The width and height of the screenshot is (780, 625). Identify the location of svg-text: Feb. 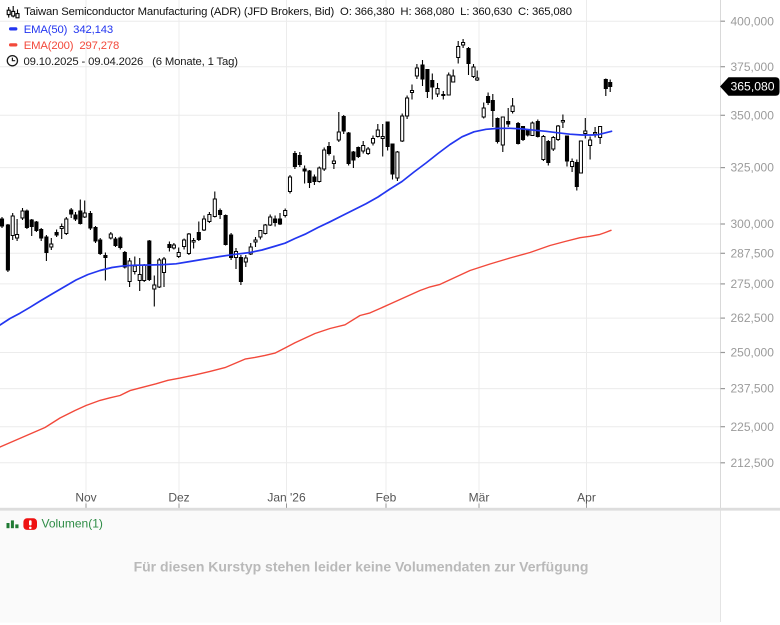
(386, 498).